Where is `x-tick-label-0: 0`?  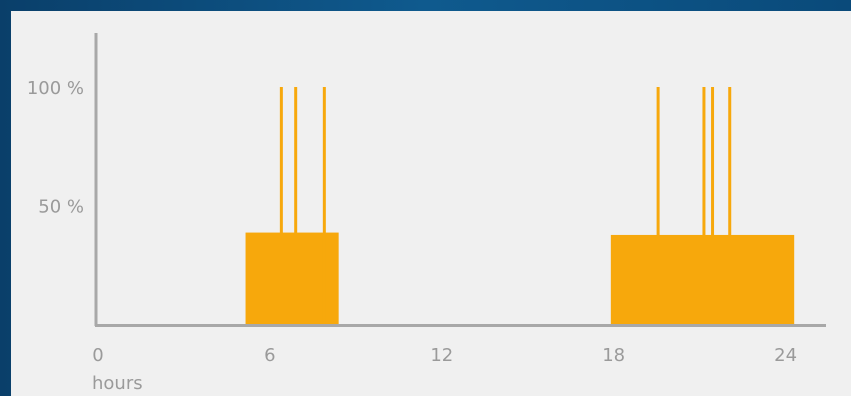
x-tick-label-0: 0 is located at coordinates (97, 355).